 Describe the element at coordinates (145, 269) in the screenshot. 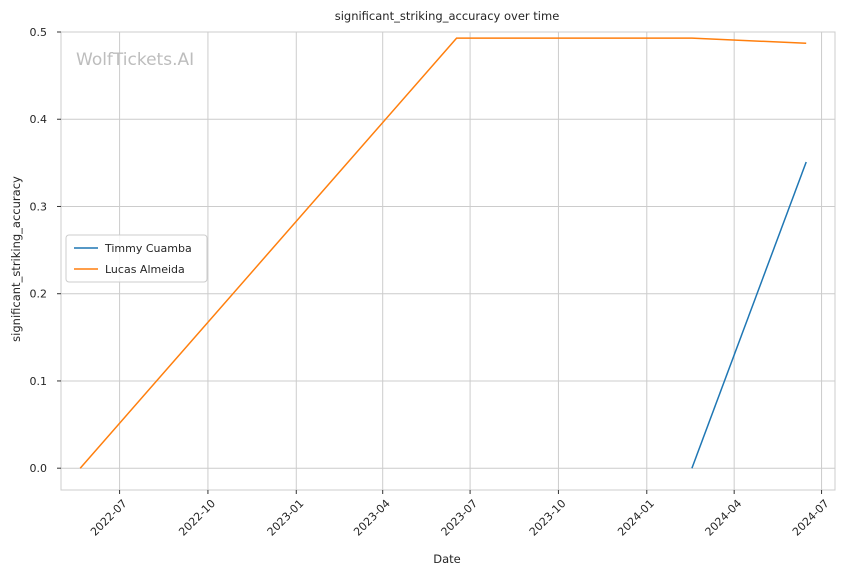

I see `legend-label: Lucas Almeida` at that location.